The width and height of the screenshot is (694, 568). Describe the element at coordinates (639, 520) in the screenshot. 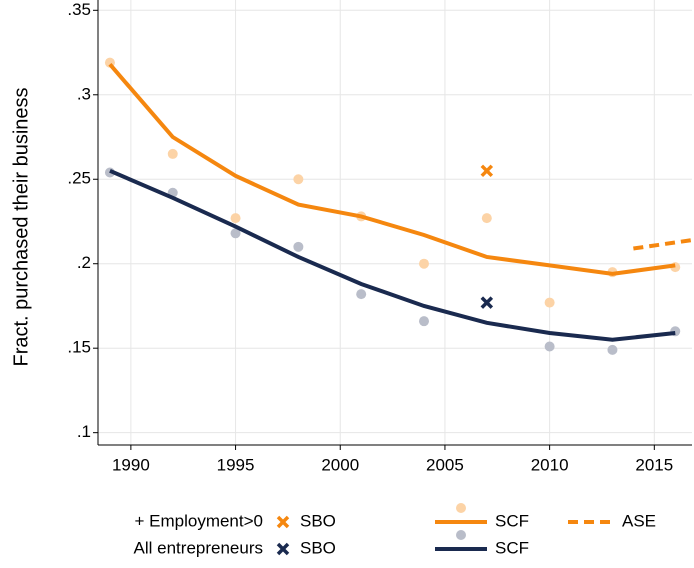

I see `legend-label: ASE` at that location.